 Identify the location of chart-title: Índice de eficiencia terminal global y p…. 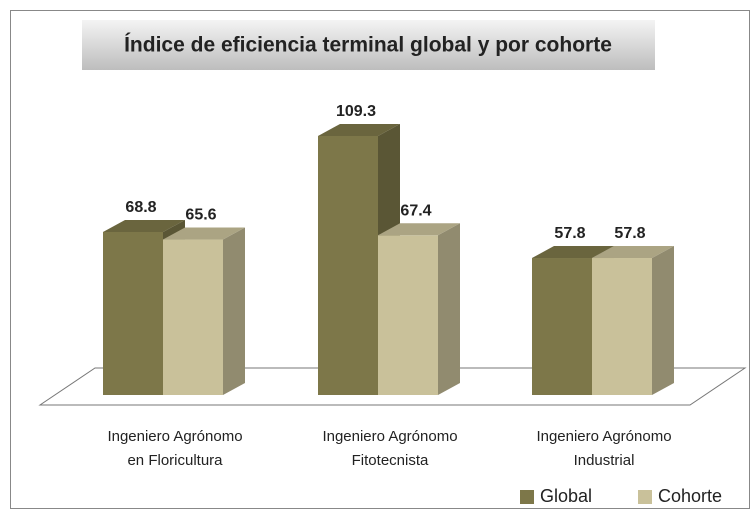
(368, 45).